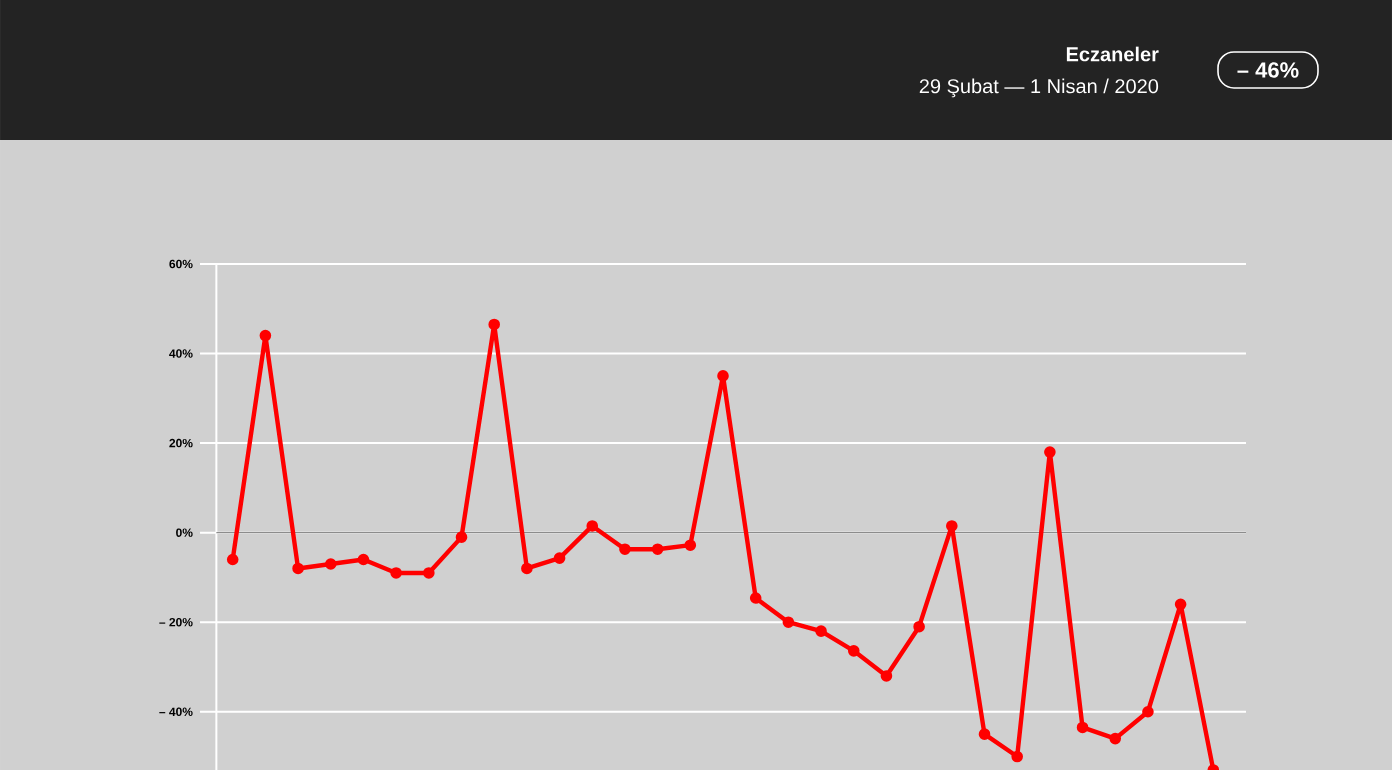 This screenshot has width=1392, height=770. I want to click on chart-title: Eczaneler, so click(1112, 54).